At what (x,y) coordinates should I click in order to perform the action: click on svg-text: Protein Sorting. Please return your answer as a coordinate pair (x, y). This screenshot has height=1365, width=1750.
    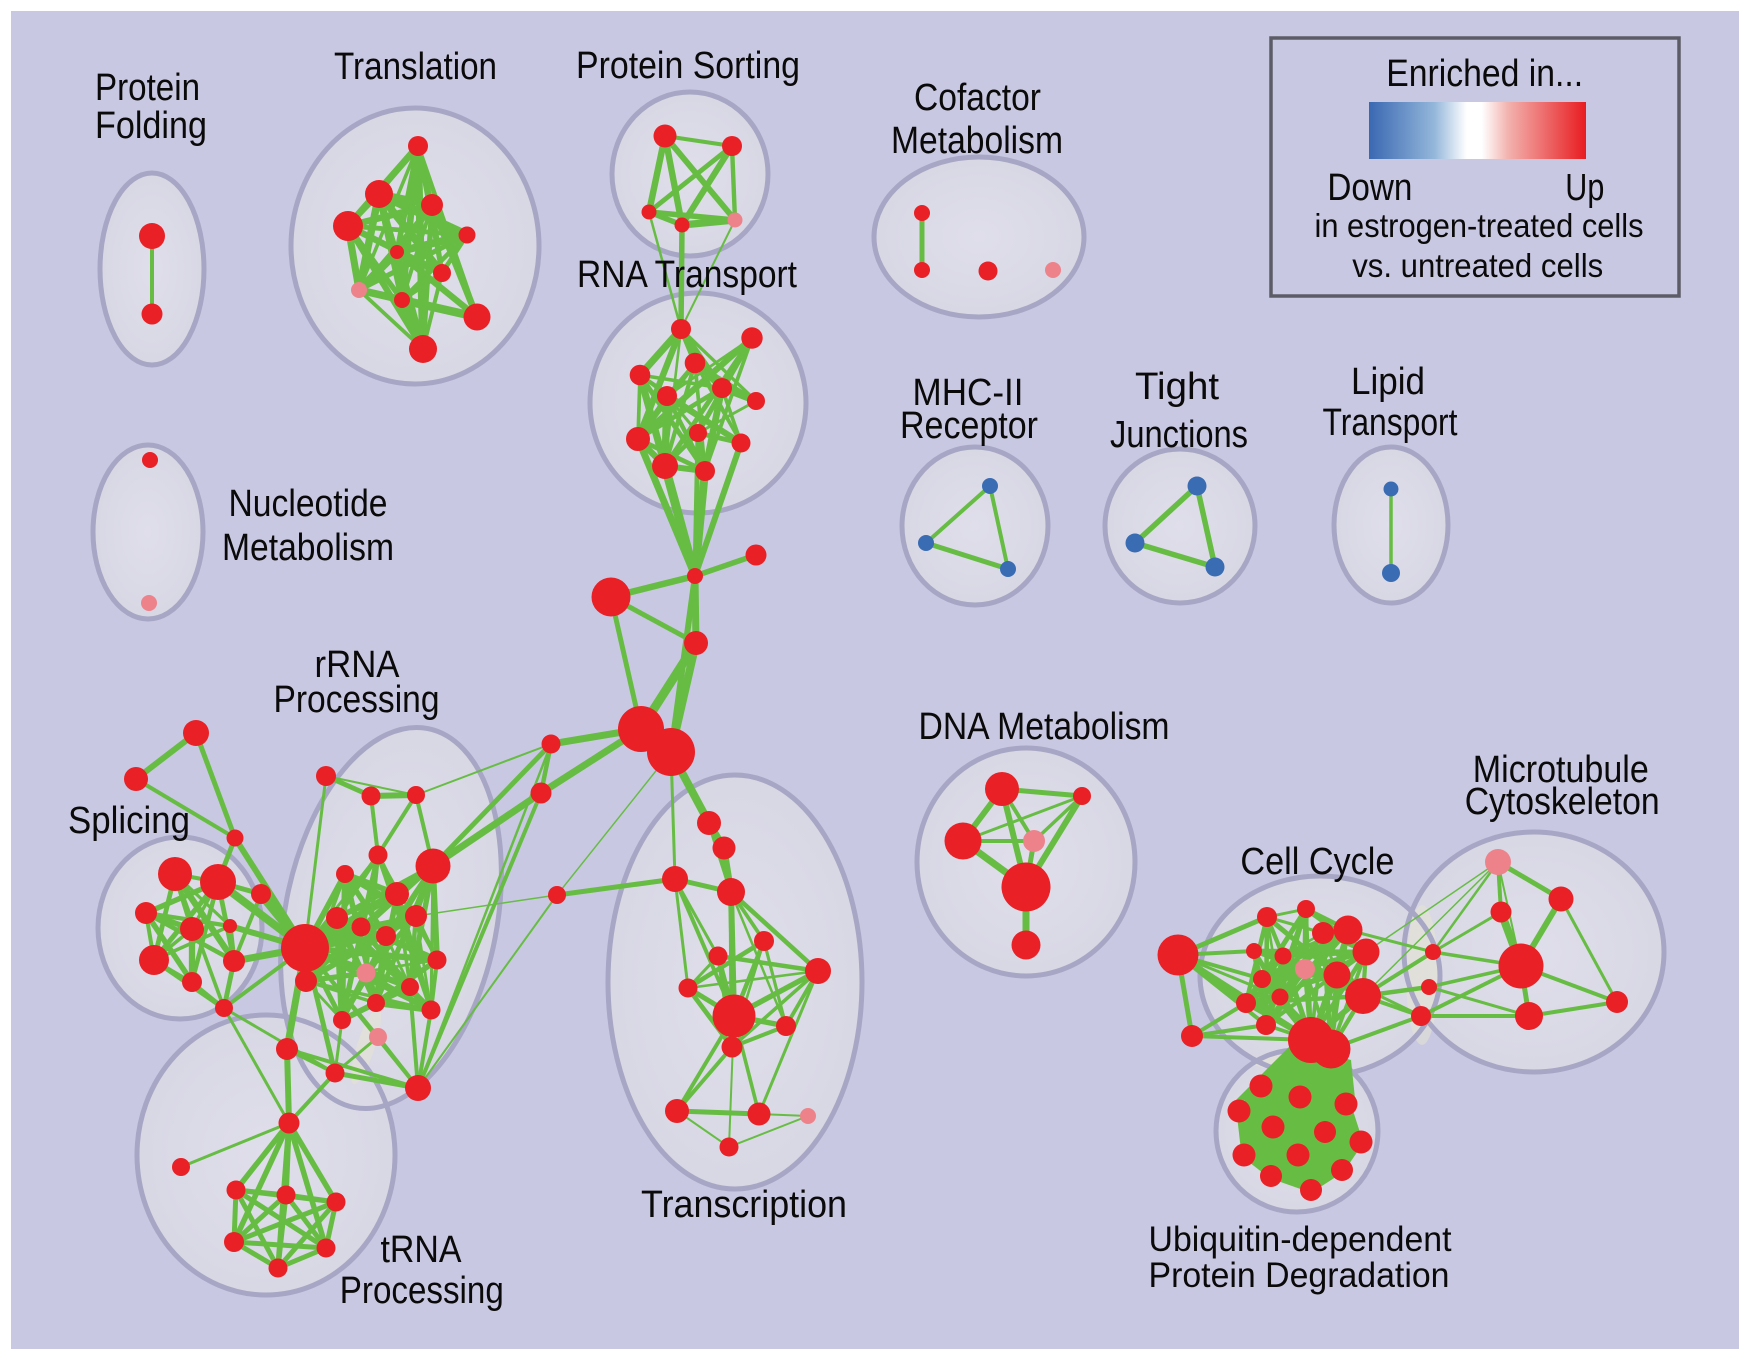
    Looking at the image, I should click on (688, 66).